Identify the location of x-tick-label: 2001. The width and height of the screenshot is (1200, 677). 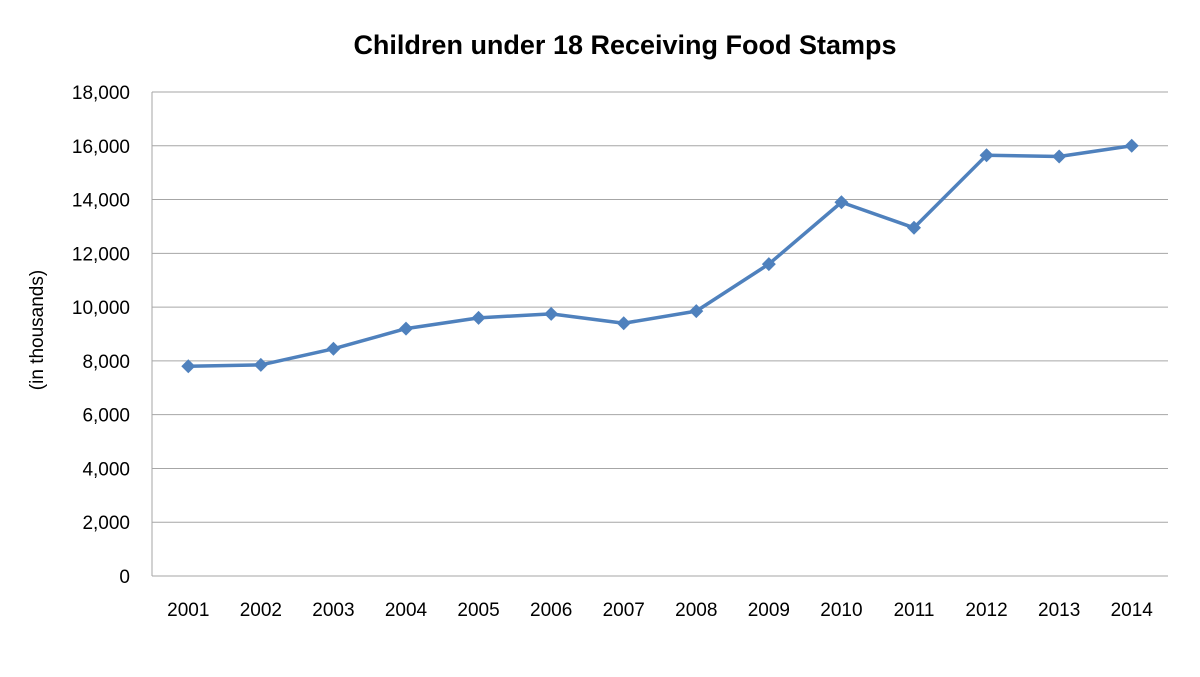
(188, 610).